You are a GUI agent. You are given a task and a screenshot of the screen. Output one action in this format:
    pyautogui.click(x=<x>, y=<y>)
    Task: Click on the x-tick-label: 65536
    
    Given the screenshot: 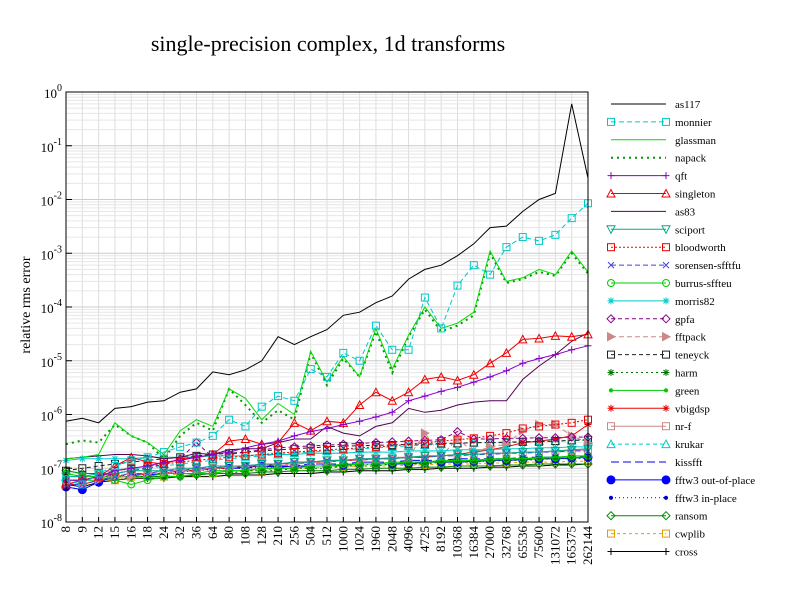 What is the action you would take?
    pyautogui.click(x=522, y=542)
    